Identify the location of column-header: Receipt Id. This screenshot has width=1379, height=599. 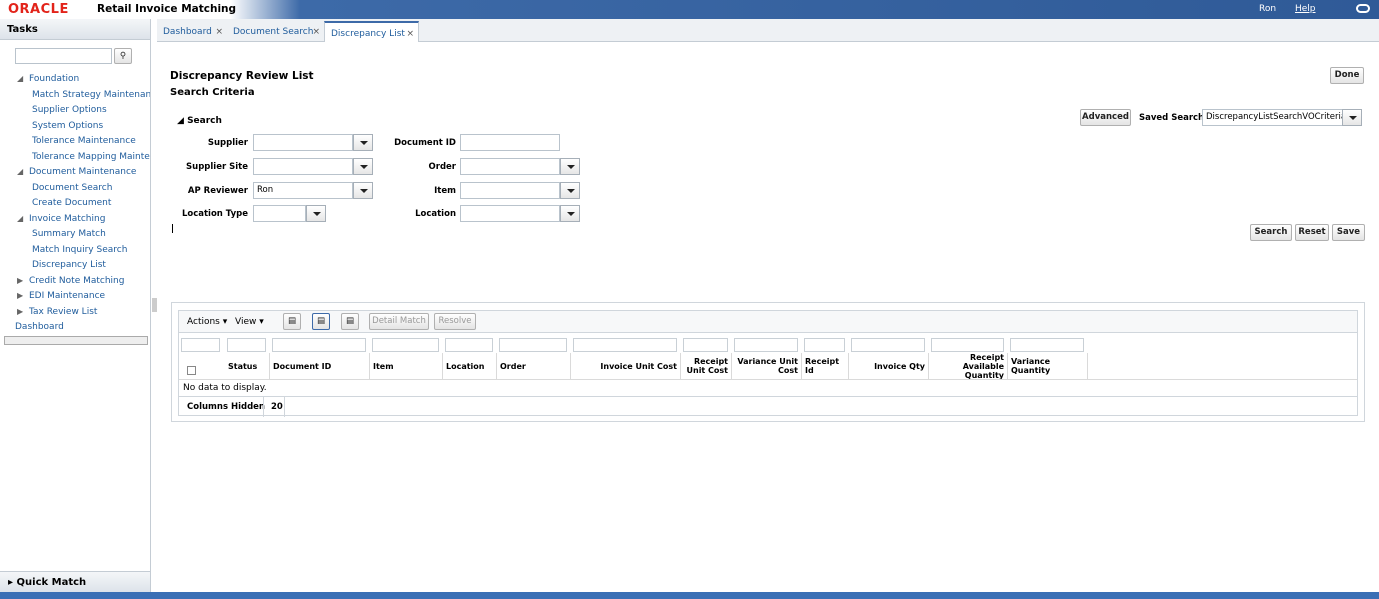
(825, 366).